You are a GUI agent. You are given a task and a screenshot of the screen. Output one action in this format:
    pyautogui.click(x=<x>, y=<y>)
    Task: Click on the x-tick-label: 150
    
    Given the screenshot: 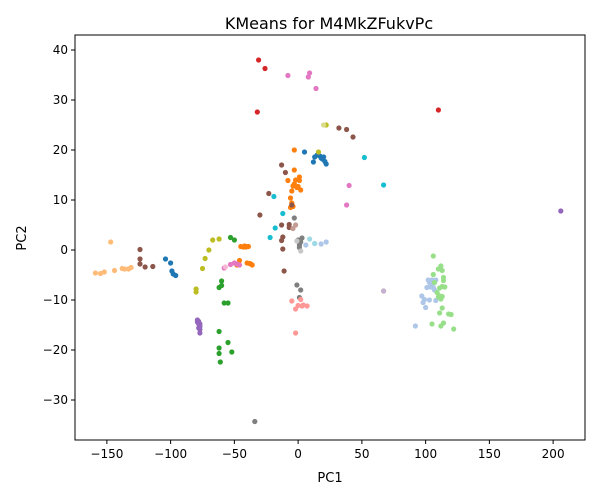 What is the action you would take?
    pyautogui.click(x=489, y=454)
    